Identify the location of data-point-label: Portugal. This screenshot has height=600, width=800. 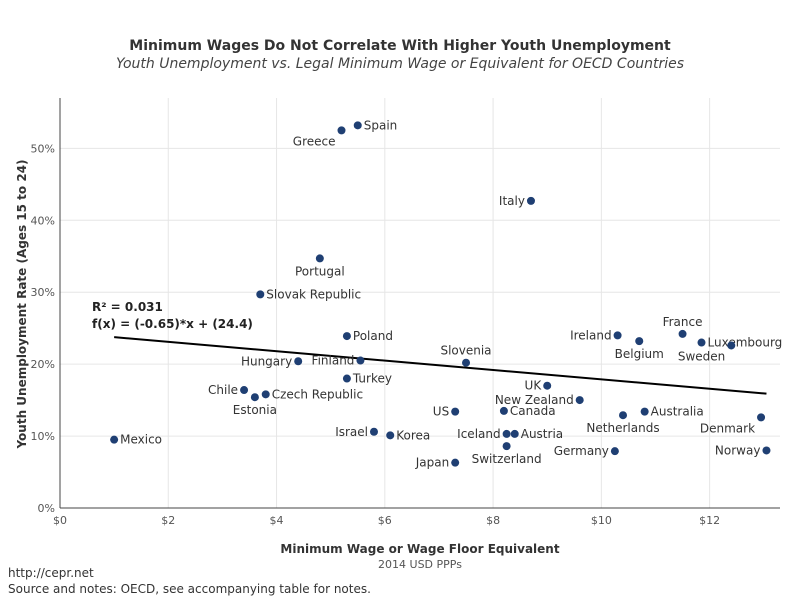
(320, 271).